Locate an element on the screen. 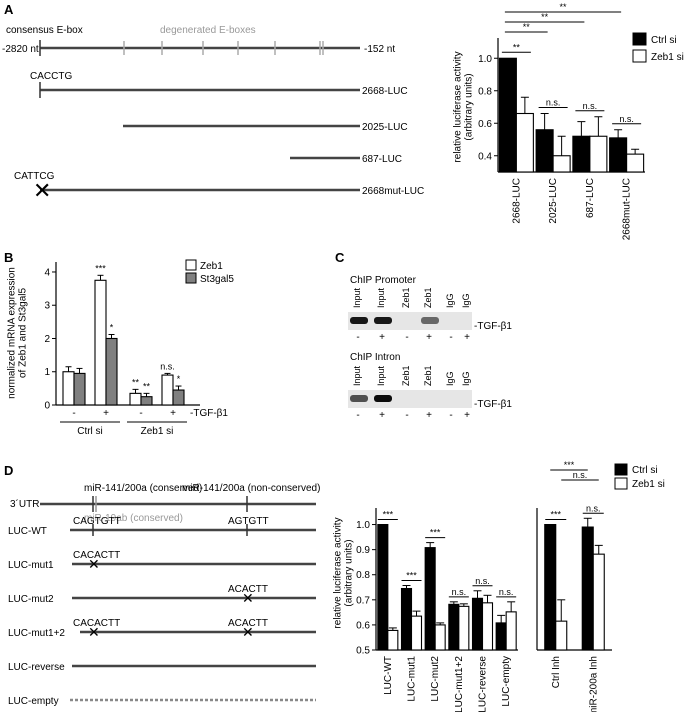 This screenshot has height=712, width=685. construct-label: 2668mut-LUC is located at coordinates (393, 191).